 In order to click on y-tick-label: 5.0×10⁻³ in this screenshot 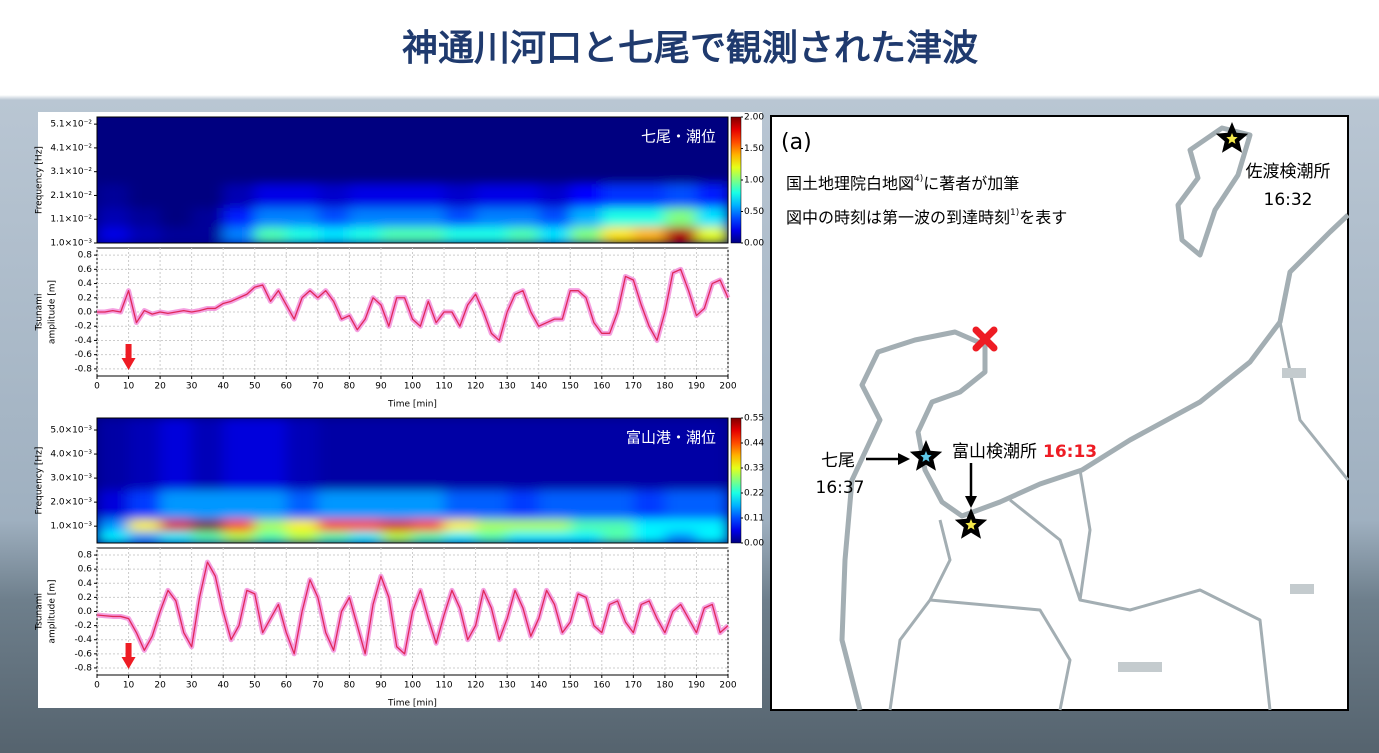, I will do `click(71, 431)`.